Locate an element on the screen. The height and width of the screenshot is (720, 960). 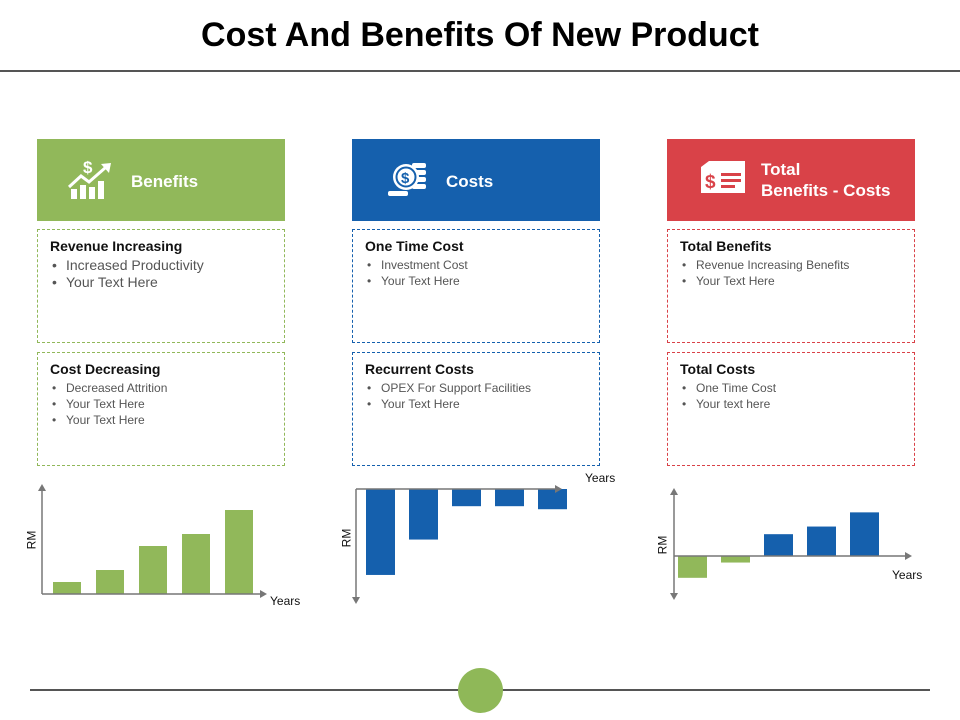
list-item: Your text here is located at coordinates (791, 404).